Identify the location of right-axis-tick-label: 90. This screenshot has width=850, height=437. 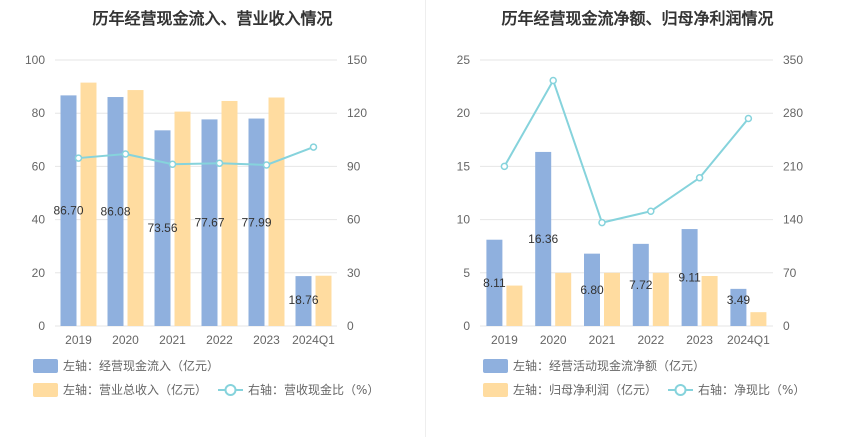
(354, 166).